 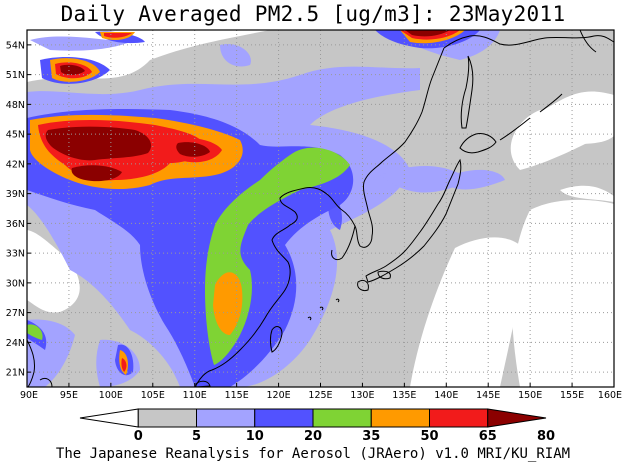 I want to click on color-bar: 0 5 10 20 35 50 65 80, so click(x=317, y=426).